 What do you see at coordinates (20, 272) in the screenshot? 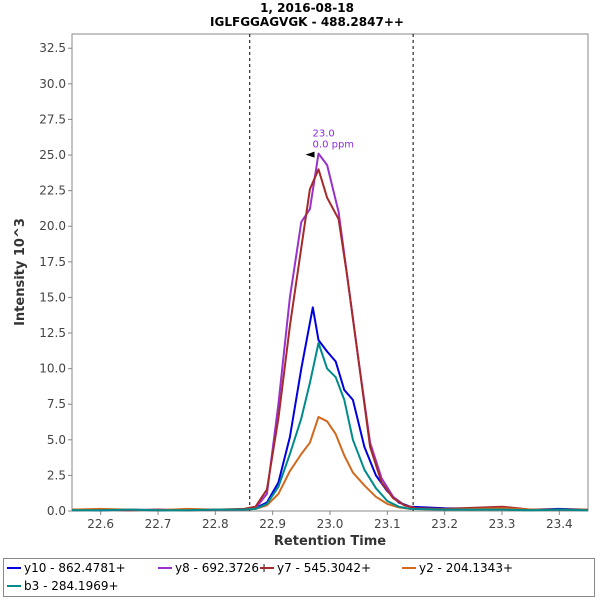
I see `y-axis-label: Intensity 10^3` at bounding box center [20, 272].